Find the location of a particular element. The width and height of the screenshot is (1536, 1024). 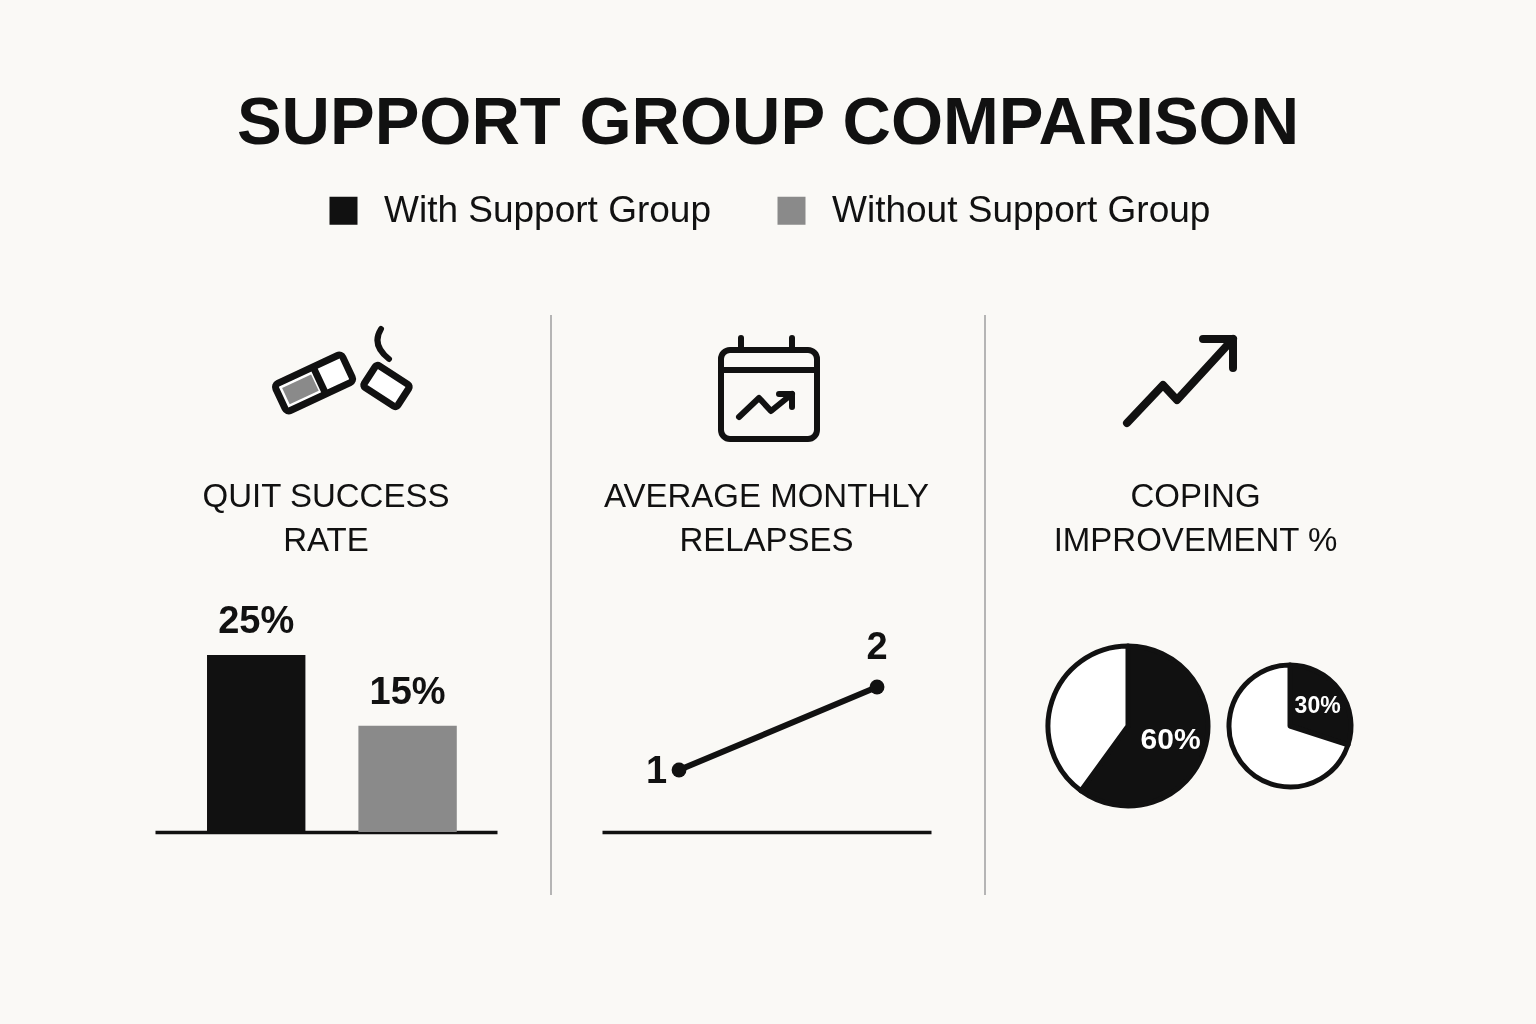

data-label: 15% is located at coordinates (407, 690).